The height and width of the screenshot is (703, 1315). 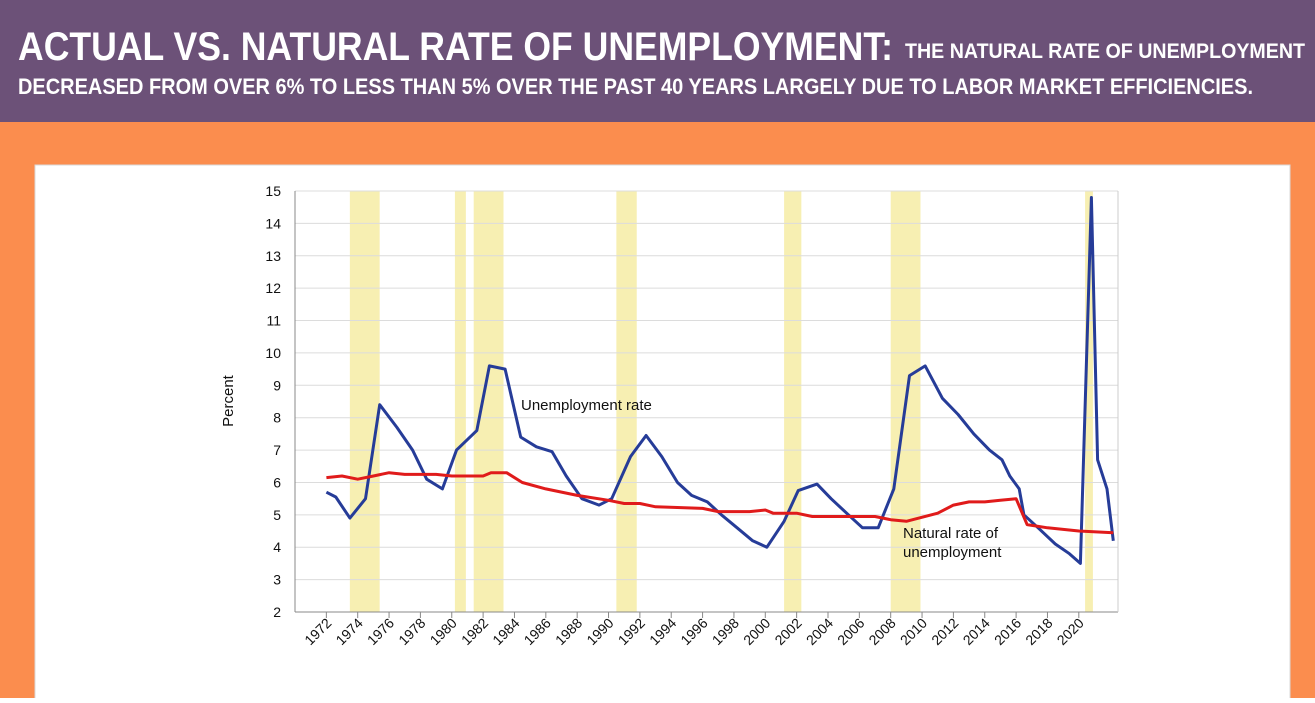 I want to click on y-tick-label: 12, so click(x=273, y=288).